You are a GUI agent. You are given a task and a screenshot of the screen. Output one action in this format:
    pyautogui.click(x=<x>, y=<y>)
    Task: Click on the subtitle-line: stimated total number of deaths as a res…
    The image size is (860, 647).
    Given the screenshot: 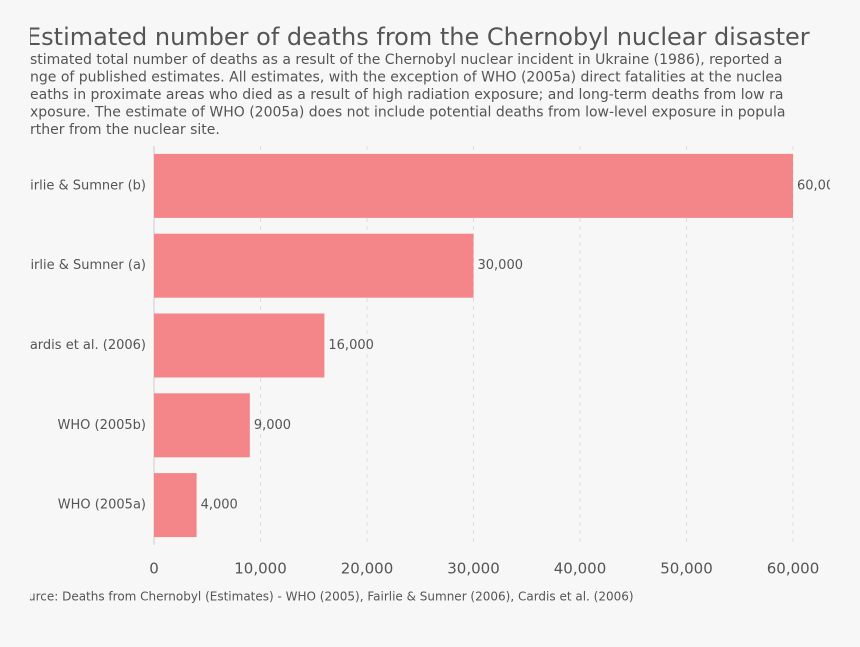 What is the action you would take?
    pyautogui.click(x=406, y=60)
    